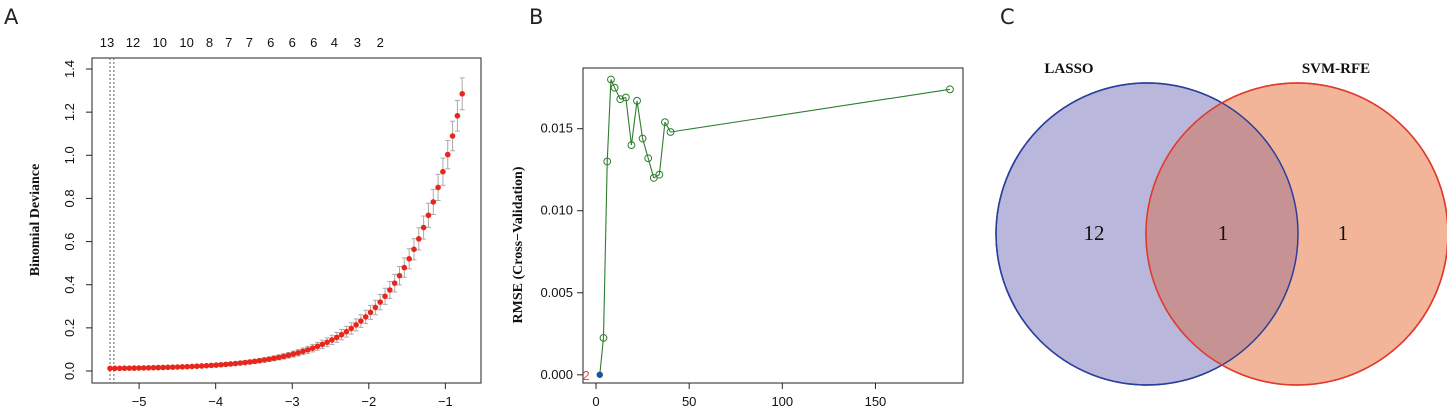 Image resolution: width=1447 pixels, height=412 pixels. What do you see at coordinates (782, 401) in the screenshot?
I see `b-x-tick-label: 100` at bounding box center [782, 401].